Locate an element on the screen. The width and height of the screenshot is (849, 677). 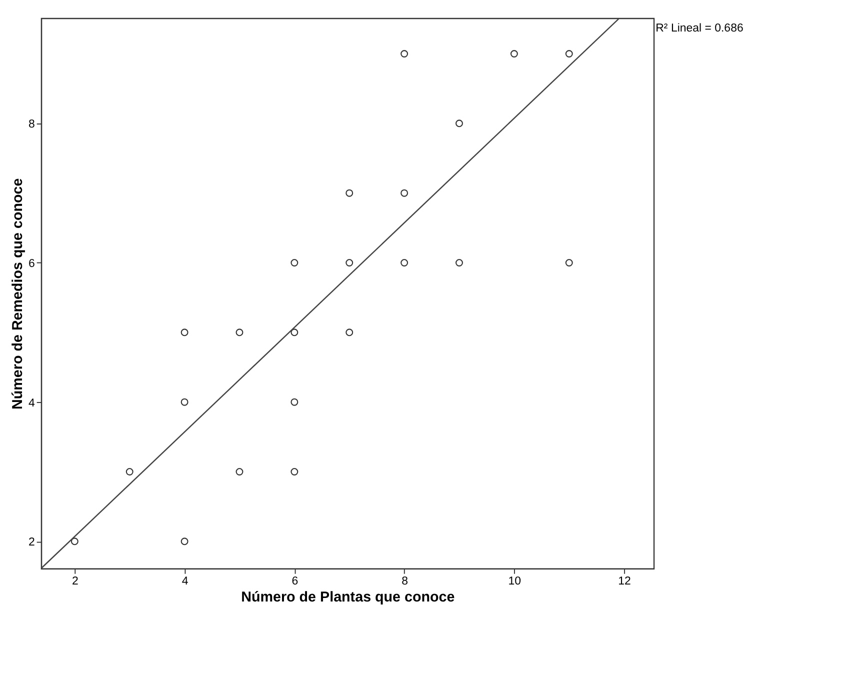
x-tick-label: 4 is located at coordinates (185, 581).